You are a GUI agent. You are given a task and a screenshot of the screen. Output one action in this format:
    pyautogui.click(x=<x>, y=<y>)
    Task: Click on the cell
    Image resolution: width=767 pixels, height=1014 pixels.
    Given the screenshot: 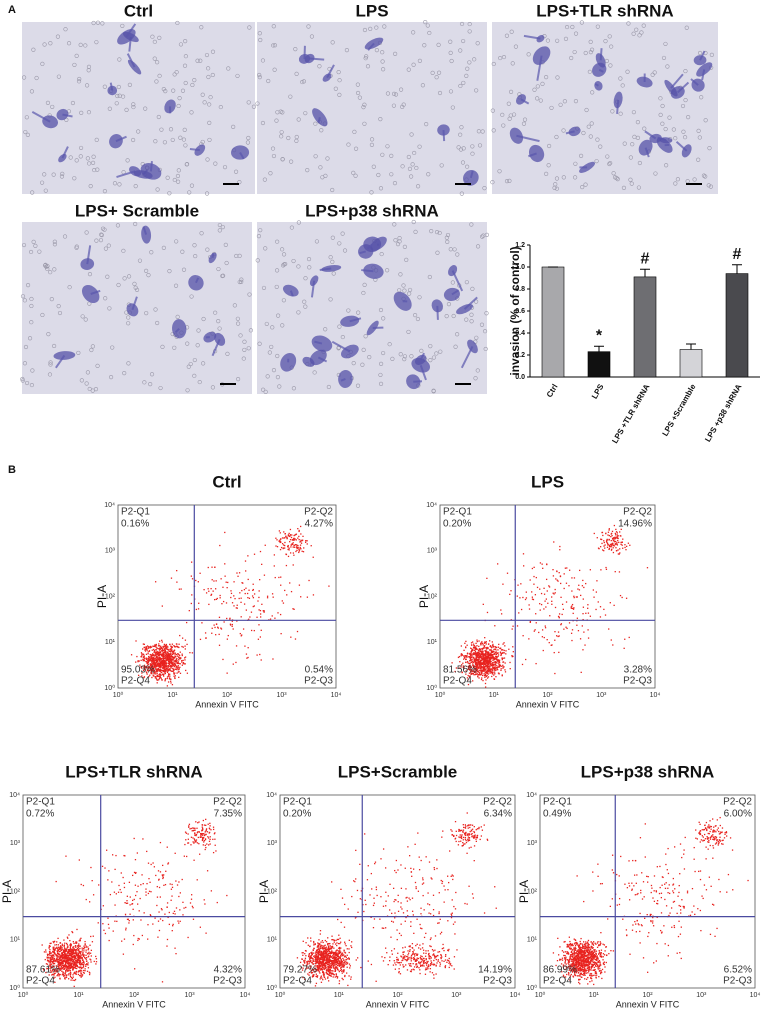 What is the action you would take?
    pyautogui.click(x=304, y=59)
    